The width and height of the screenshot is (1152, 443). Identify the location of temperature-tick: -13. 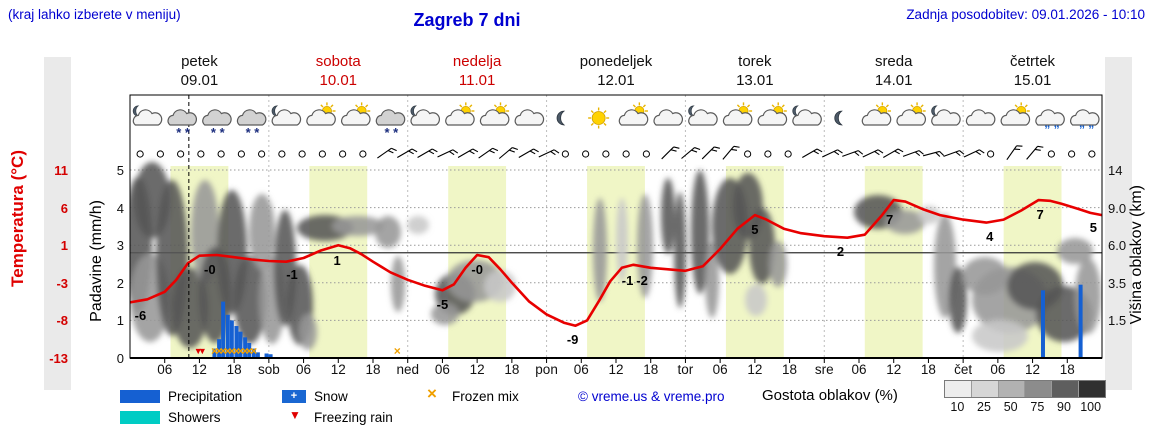
(58, 358).